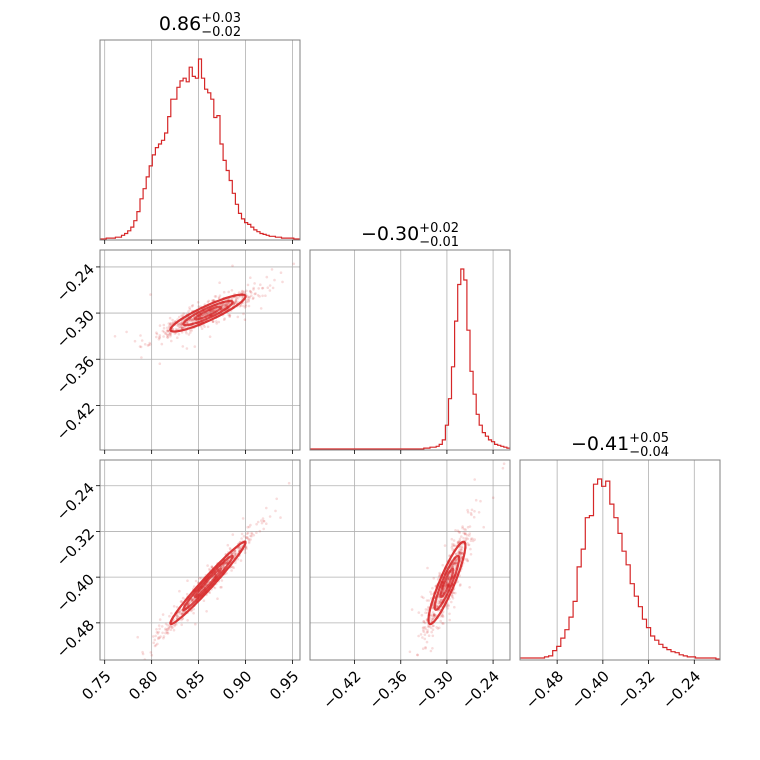 This screenshot has height=760, width=760. Describe the element at coordinates (620, 560) in the screenshot. I see `axes-frame` at that location.